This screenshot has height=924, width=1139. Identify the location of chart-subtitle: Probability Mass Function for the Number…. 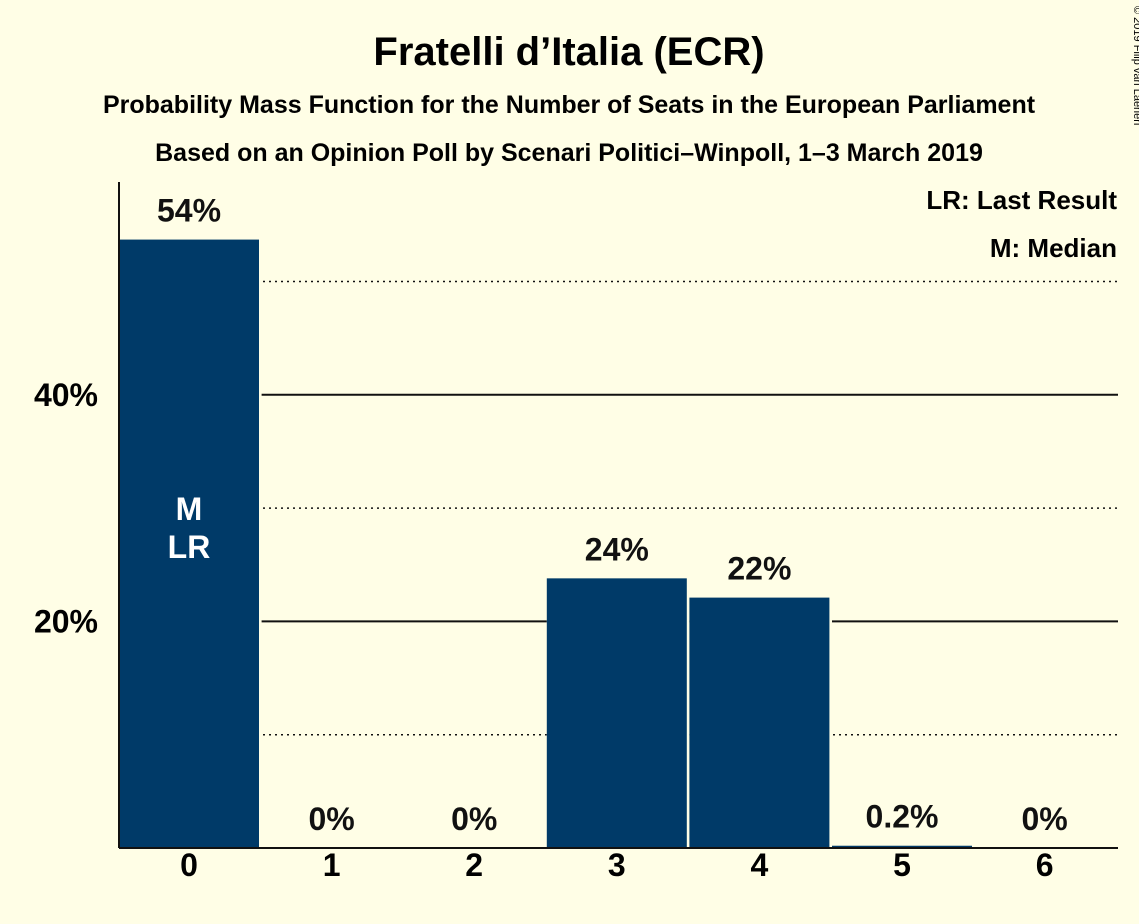
(569, 105).